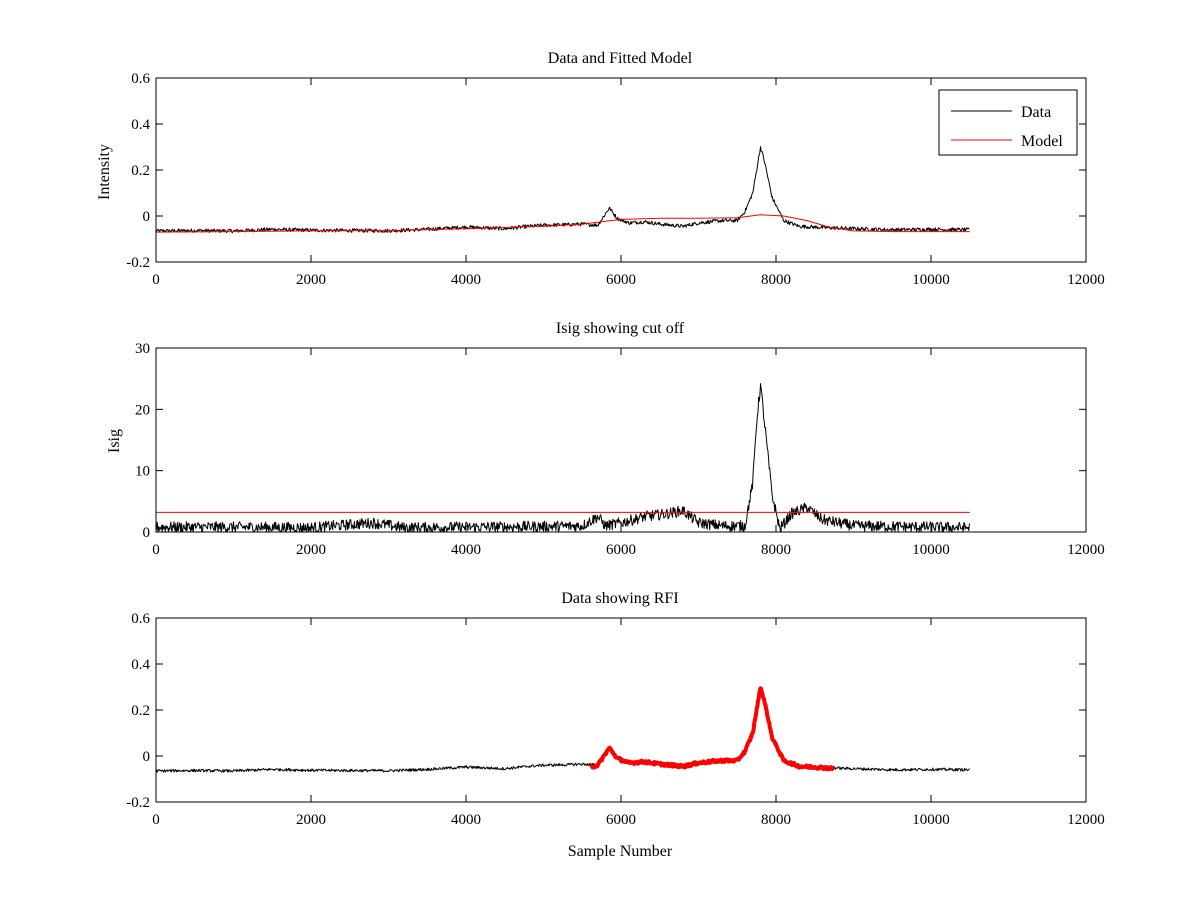 This screenshot has width=1200, height=900. I want to click on y-axis-label: Intensity, so click(104, 172).